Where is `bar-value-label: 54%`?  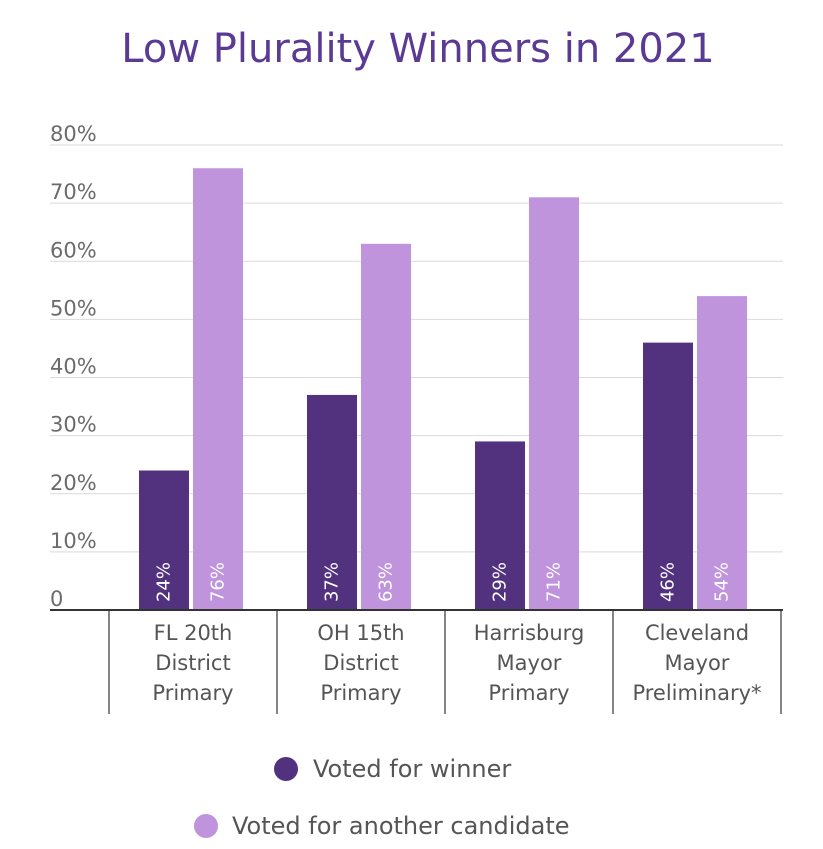
bar-value-label: 54% is located at coordinates (722, 582).